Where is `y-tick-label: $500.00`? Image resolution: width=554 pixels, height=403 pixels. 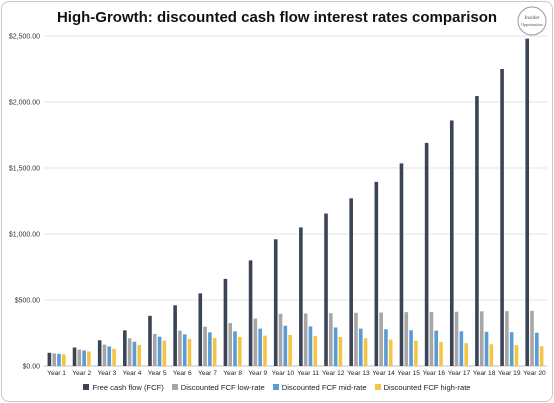 y-tick-label: $500.00 is located at coordinates (27, 301).